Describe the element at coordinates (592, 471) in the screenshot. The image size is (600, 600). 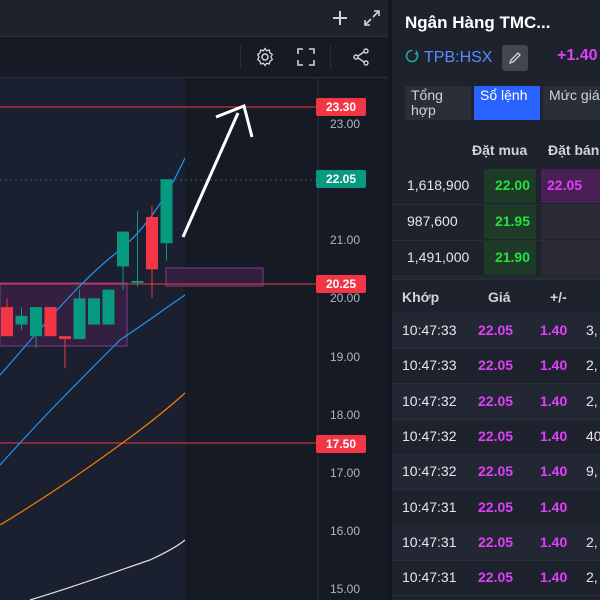
I see `match-volume: 9,` at that location.